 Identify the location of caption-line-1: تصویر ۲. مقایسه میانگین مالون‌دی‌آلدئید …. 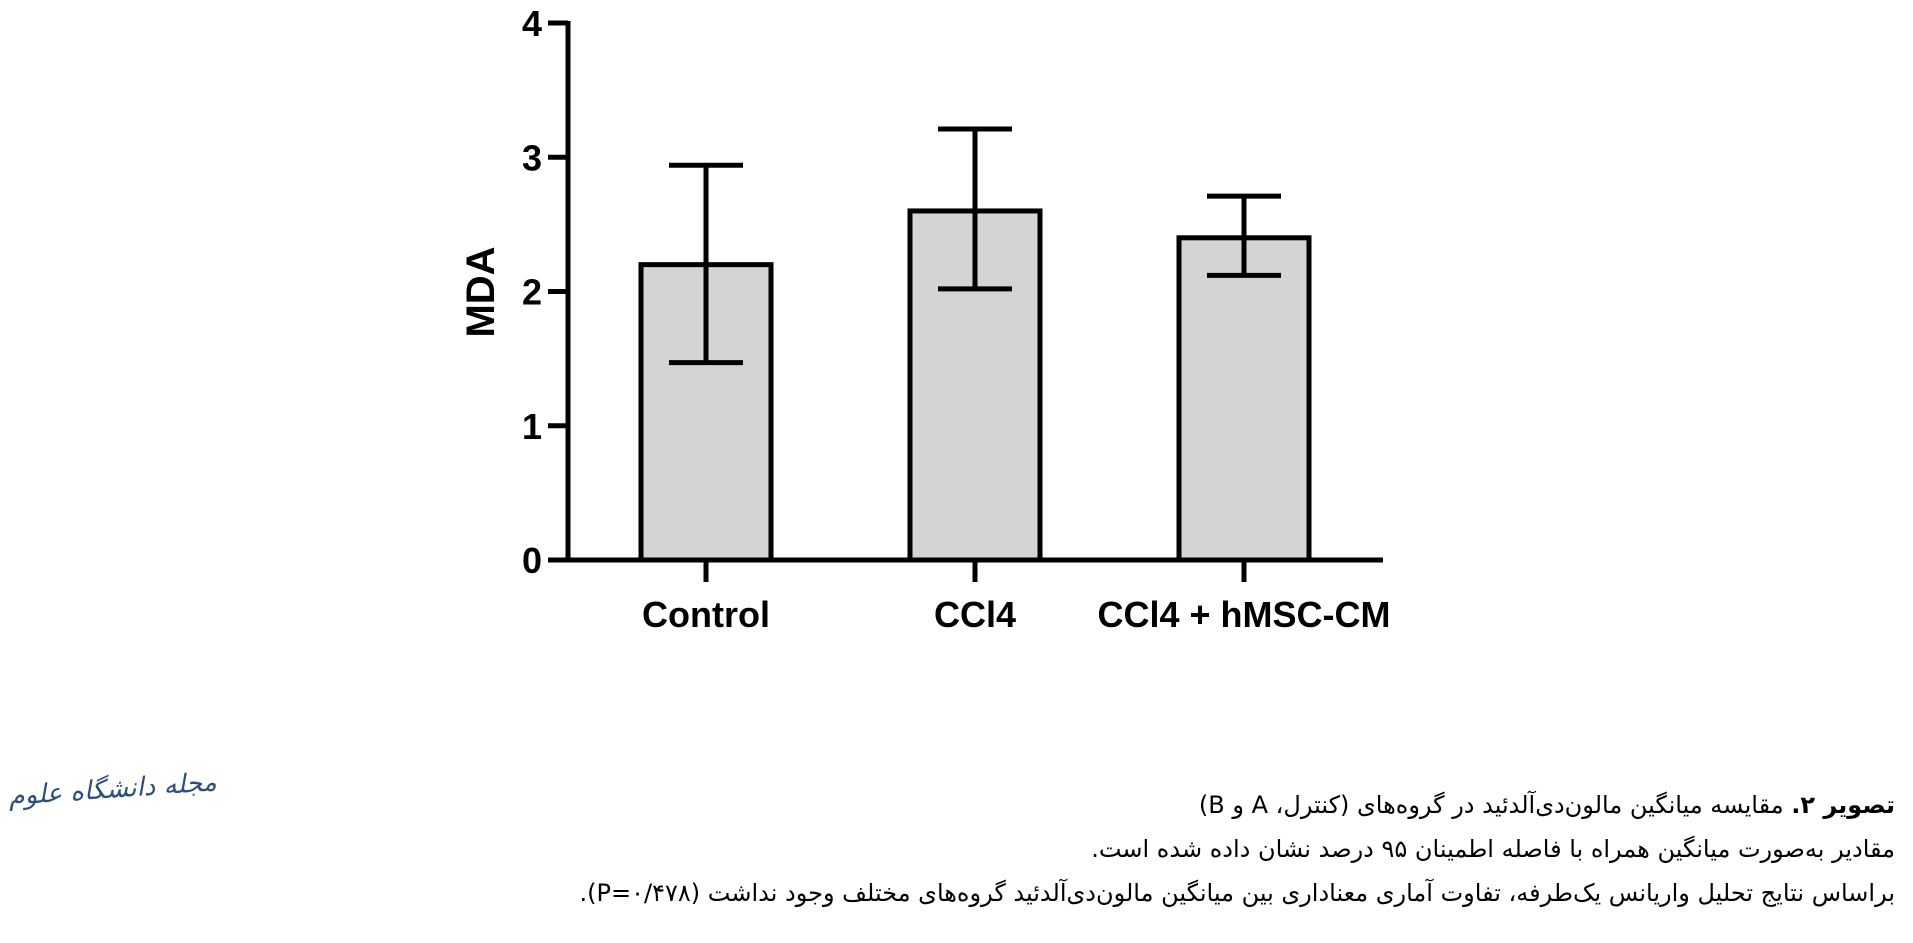
(1145, 805).